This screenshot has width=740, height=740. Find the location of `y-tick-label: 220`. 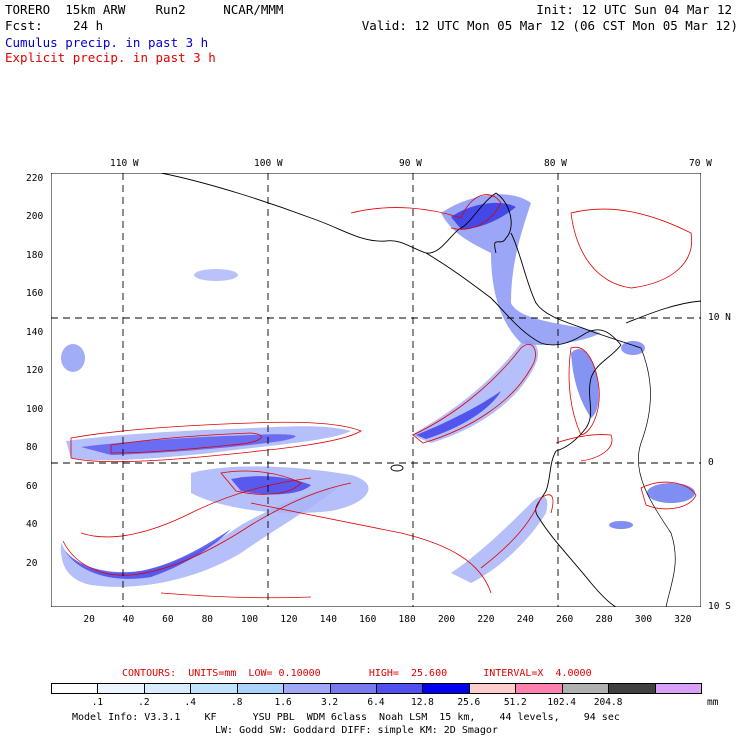

y-tick-label: 220 is located at coordinates (35, 178).